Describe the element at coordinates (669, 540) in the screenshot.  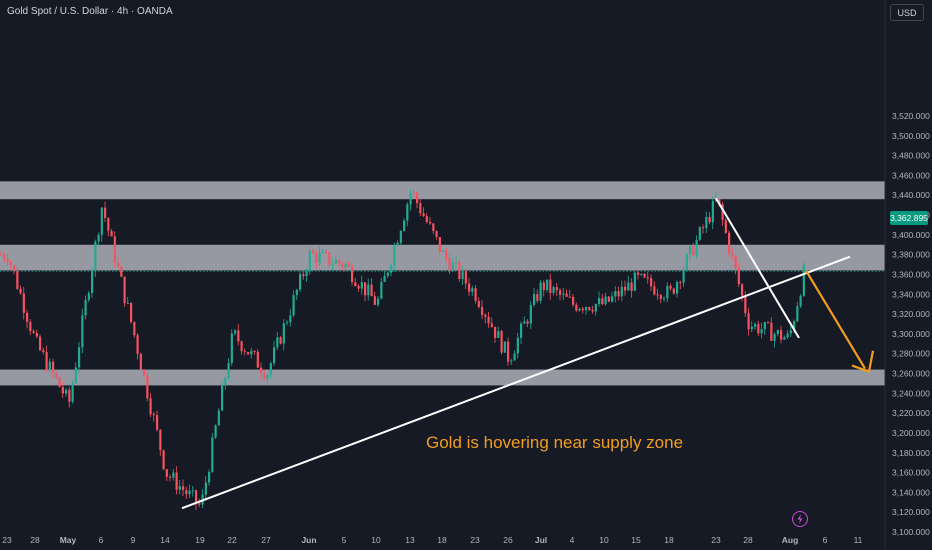
I see `x-tick-label: 18` at that location.